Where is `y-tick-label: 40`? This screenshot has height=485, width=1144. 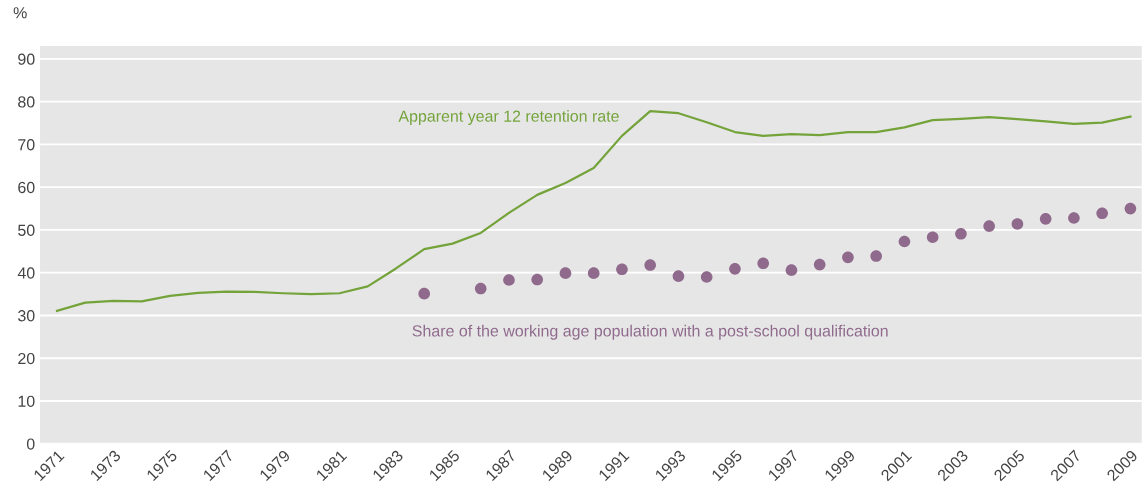 y-tick-label: 40 is located at coordinates (26, 273).